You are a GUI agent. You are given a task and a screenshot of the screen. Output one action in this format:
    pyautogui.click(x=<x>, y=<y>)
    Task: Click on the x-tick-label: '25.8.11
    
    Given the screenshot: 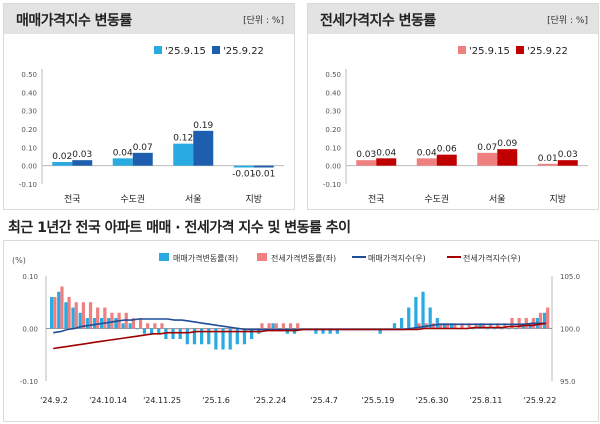 What is the action you would take?
    pyautogui.click(x=486, y=400)
    